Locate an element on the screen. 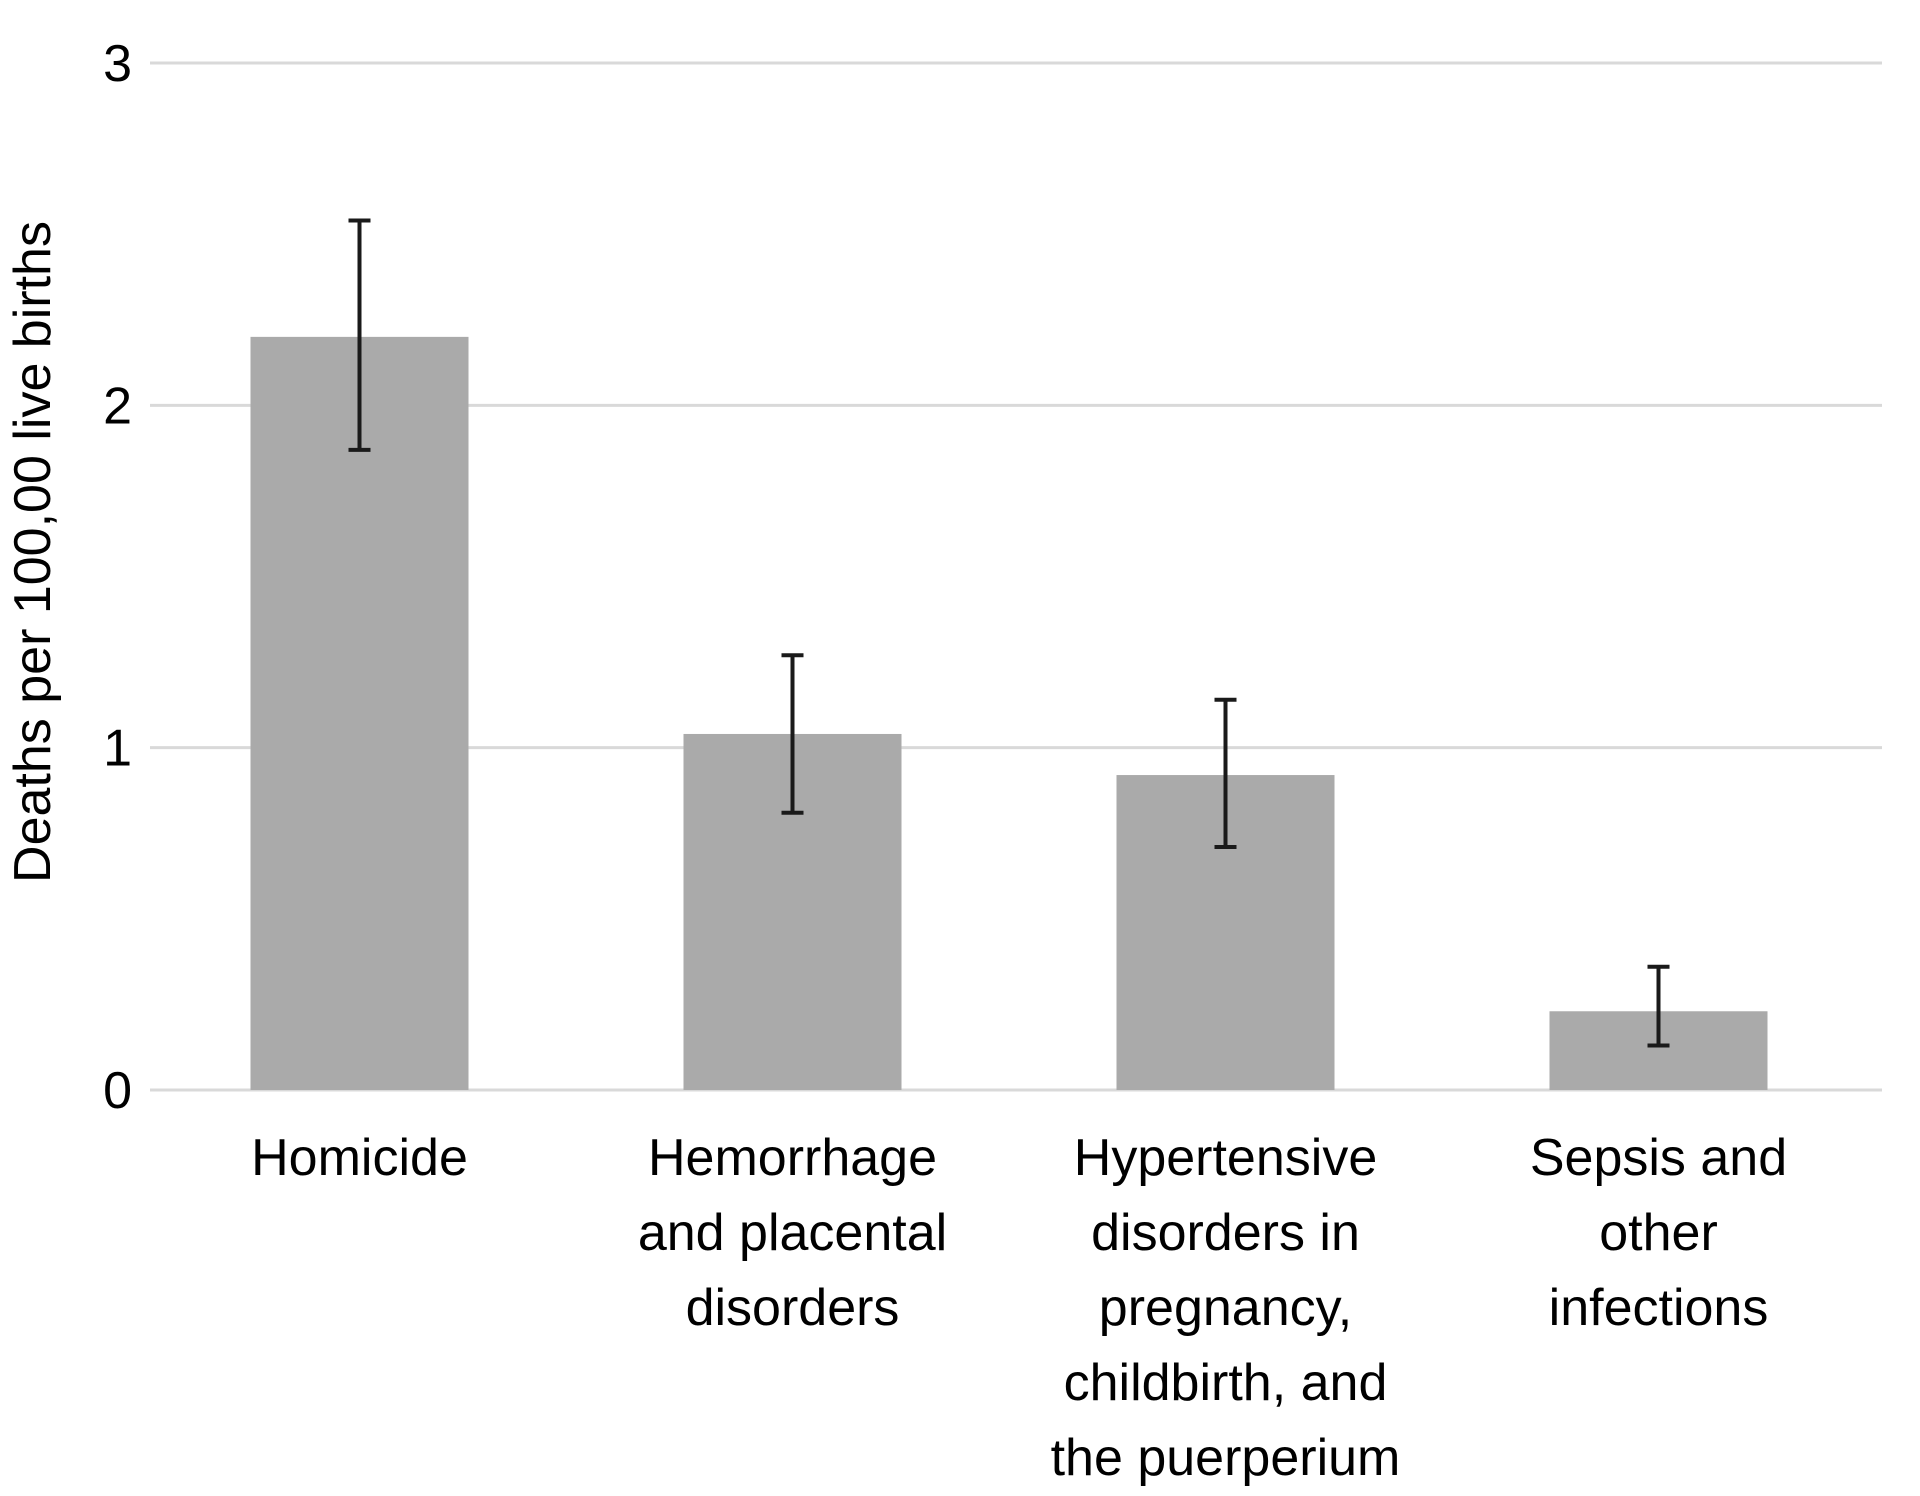 The width and height of the screenshot is (1920, 1496). x-tick-label-line: Homicide is located at coordinates (359, 1158).